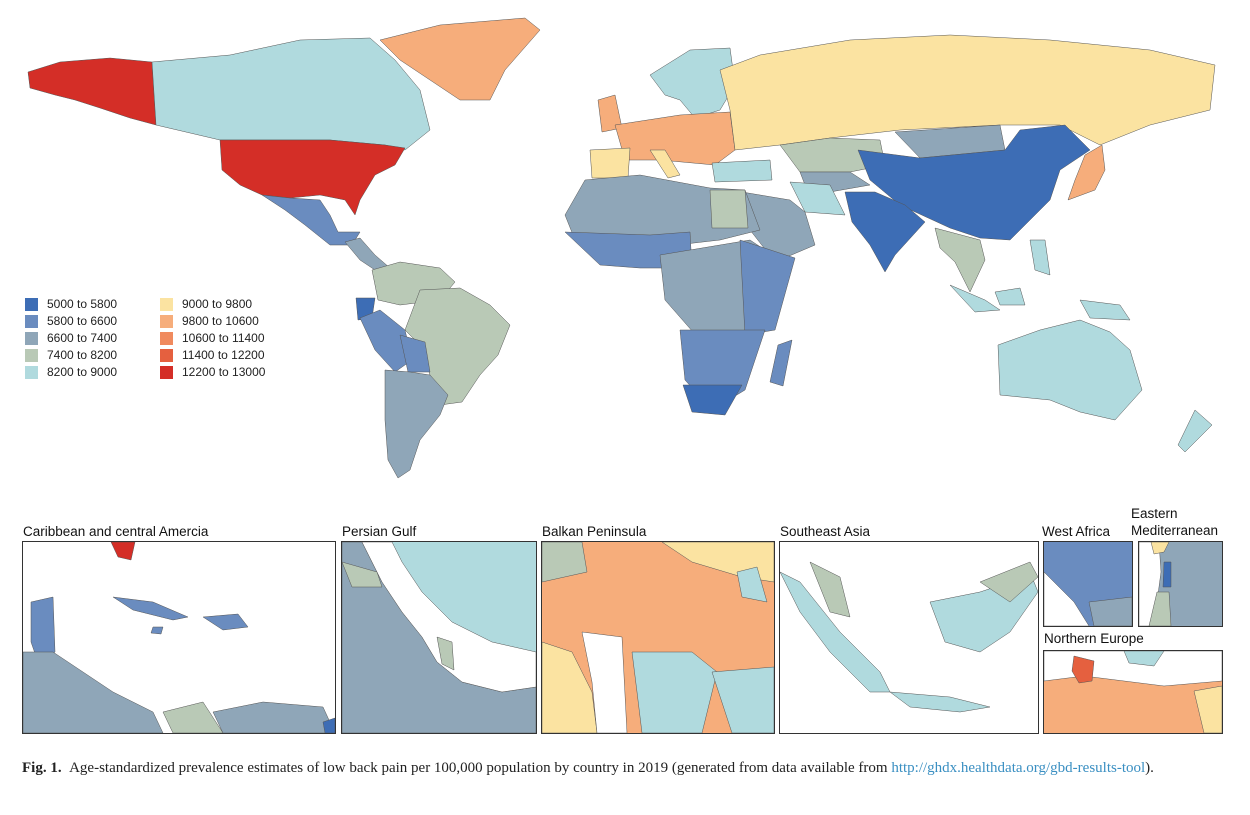 Image resolution: width=1250 pixels, height=815 pixels. What do you see at coordinates (960, 260) in the screenshot?
I see `region-southeast-asia` at bounding box center [960, 260].